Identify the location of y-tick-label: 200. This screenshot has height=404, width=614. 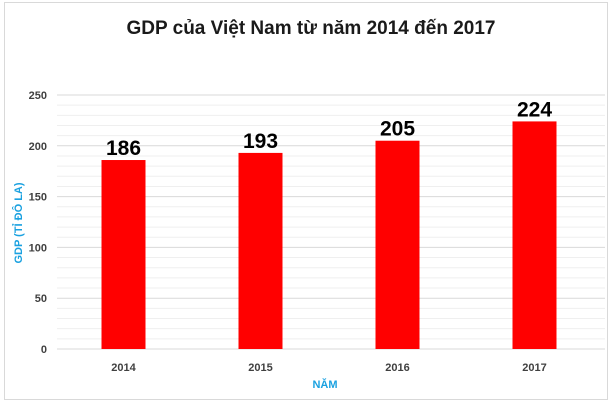
(38, 147).